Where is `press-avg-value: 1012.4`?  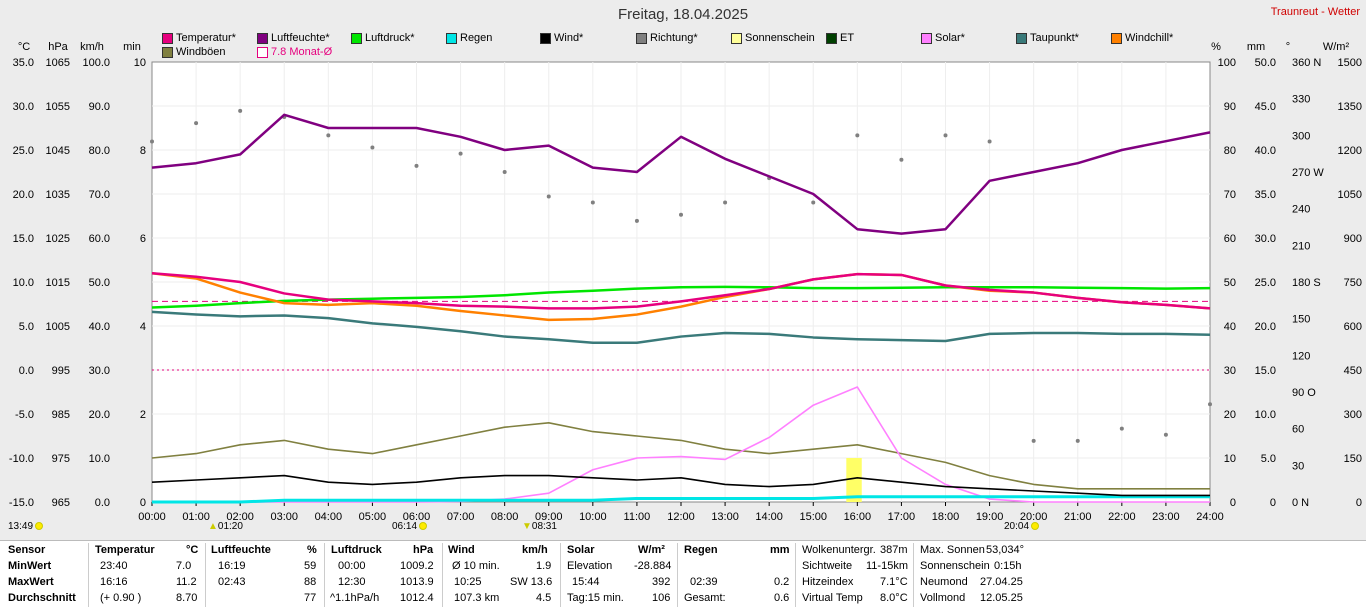
press-avg-value: 1012.4 is located at coordinates (417, 598).